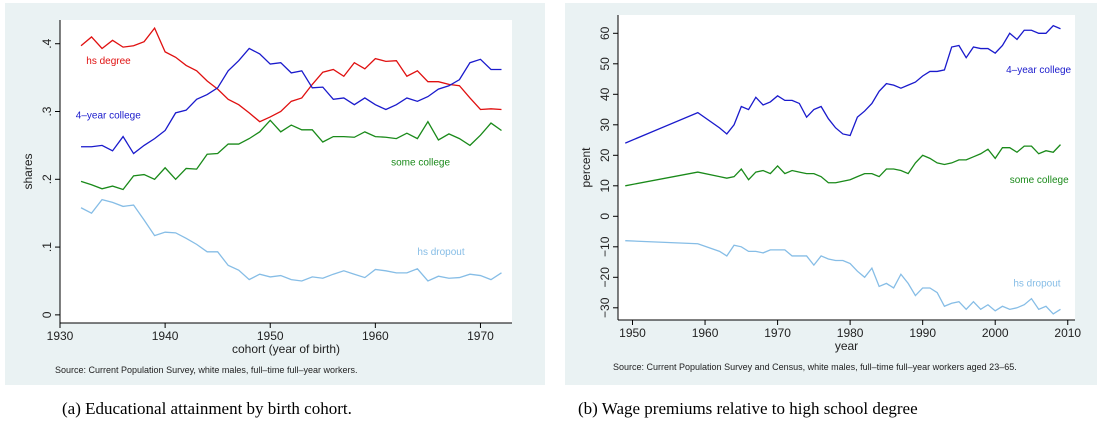 The height and width of the screenshot is (430, 1097). I want to click on y-tick-label: 50, so click(605, 64).